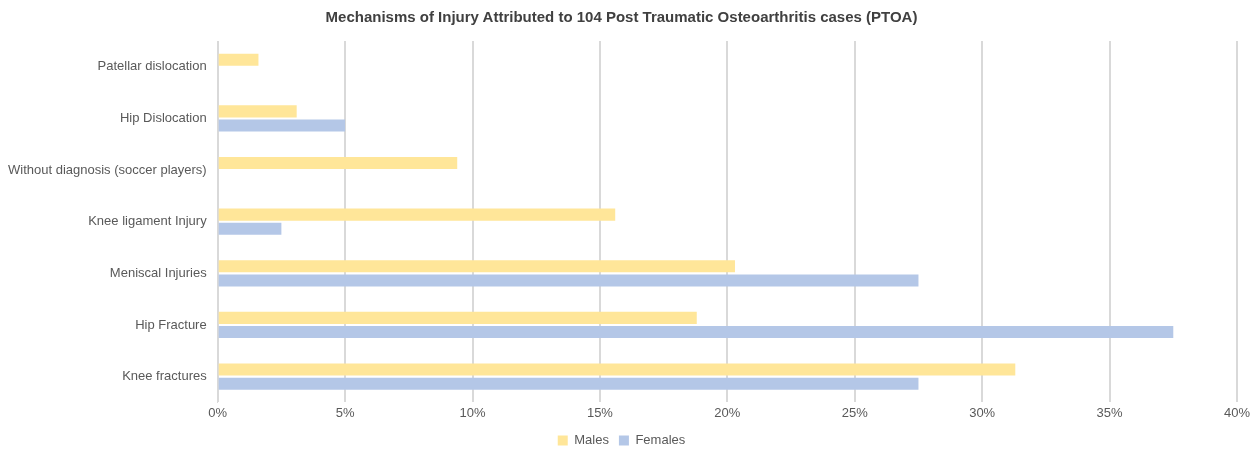 Image resolution: width=1253 pixels, height=457 pixels. What do you see at coordinates (592, 440) in the screenshot?
I see `legend-label: Males` at bounding box center [592, 440].